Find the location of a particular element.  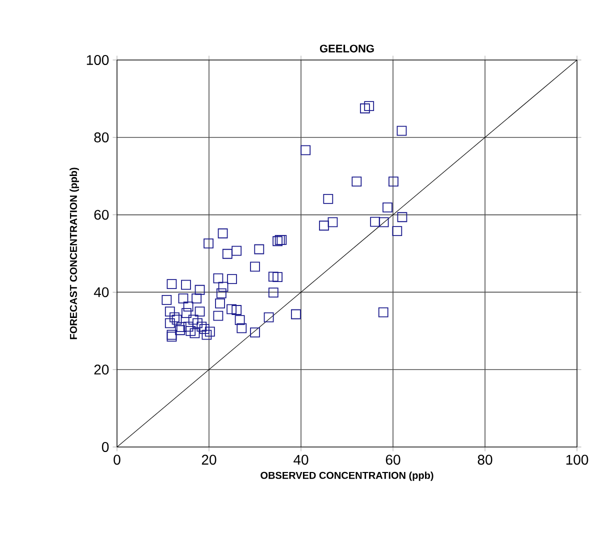

x-axis-title: OBSERVED CONCENTRATION (ppb) is located at coordinates (347, 476).